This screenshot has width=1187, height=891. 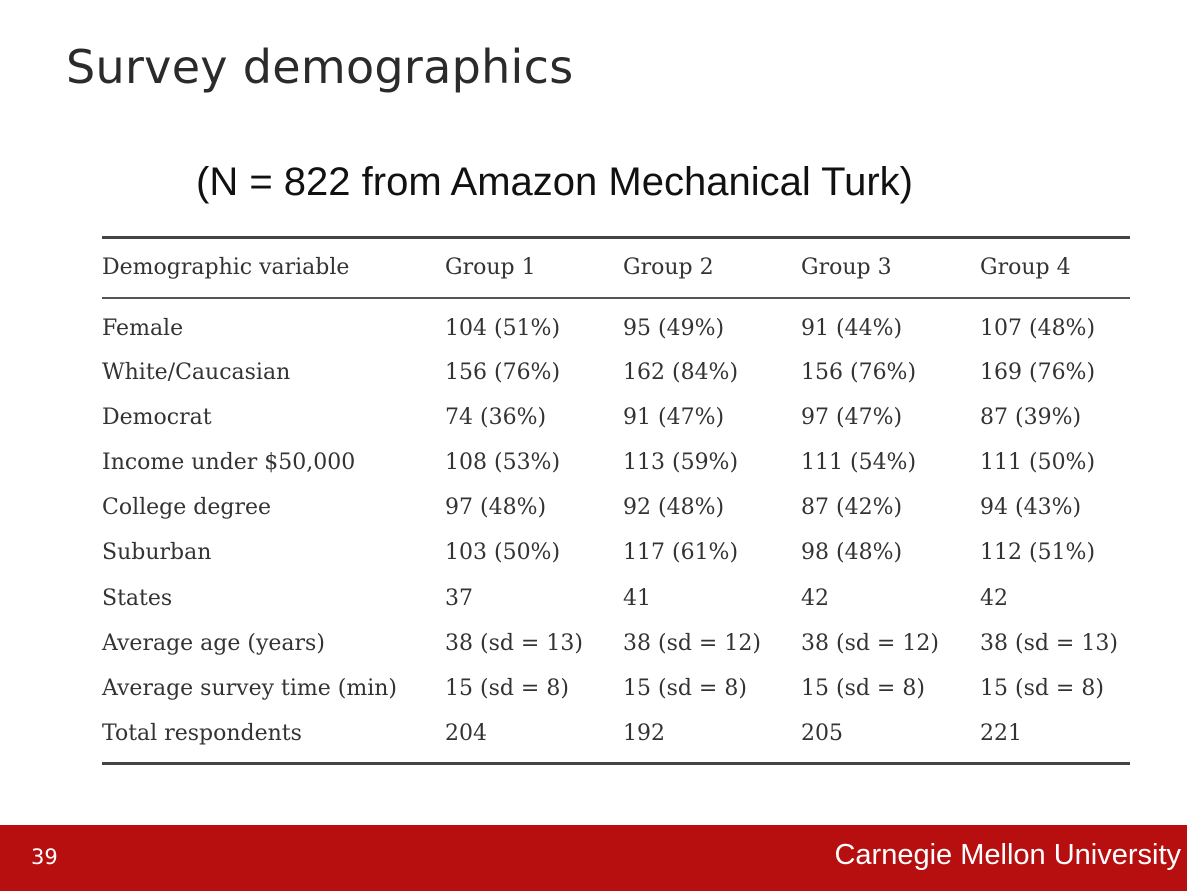 I want to click on table-cell: 94 (43%), so click(x=1031, y=508).